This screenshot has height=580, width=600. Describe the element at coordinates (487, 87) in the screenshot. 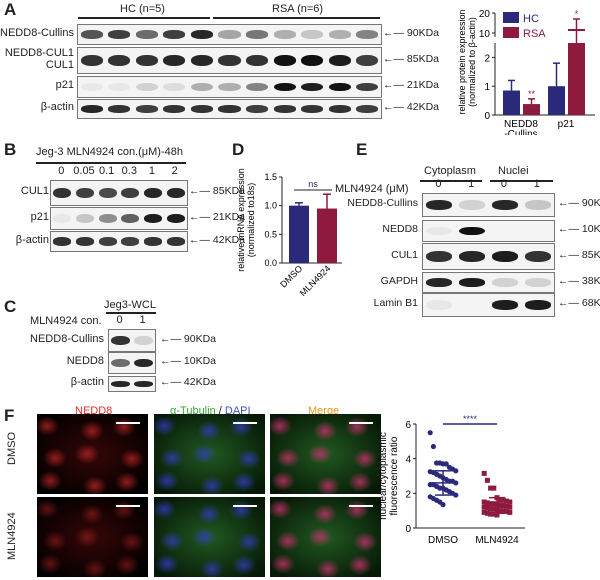

I see `tick-label: 1` at that location.